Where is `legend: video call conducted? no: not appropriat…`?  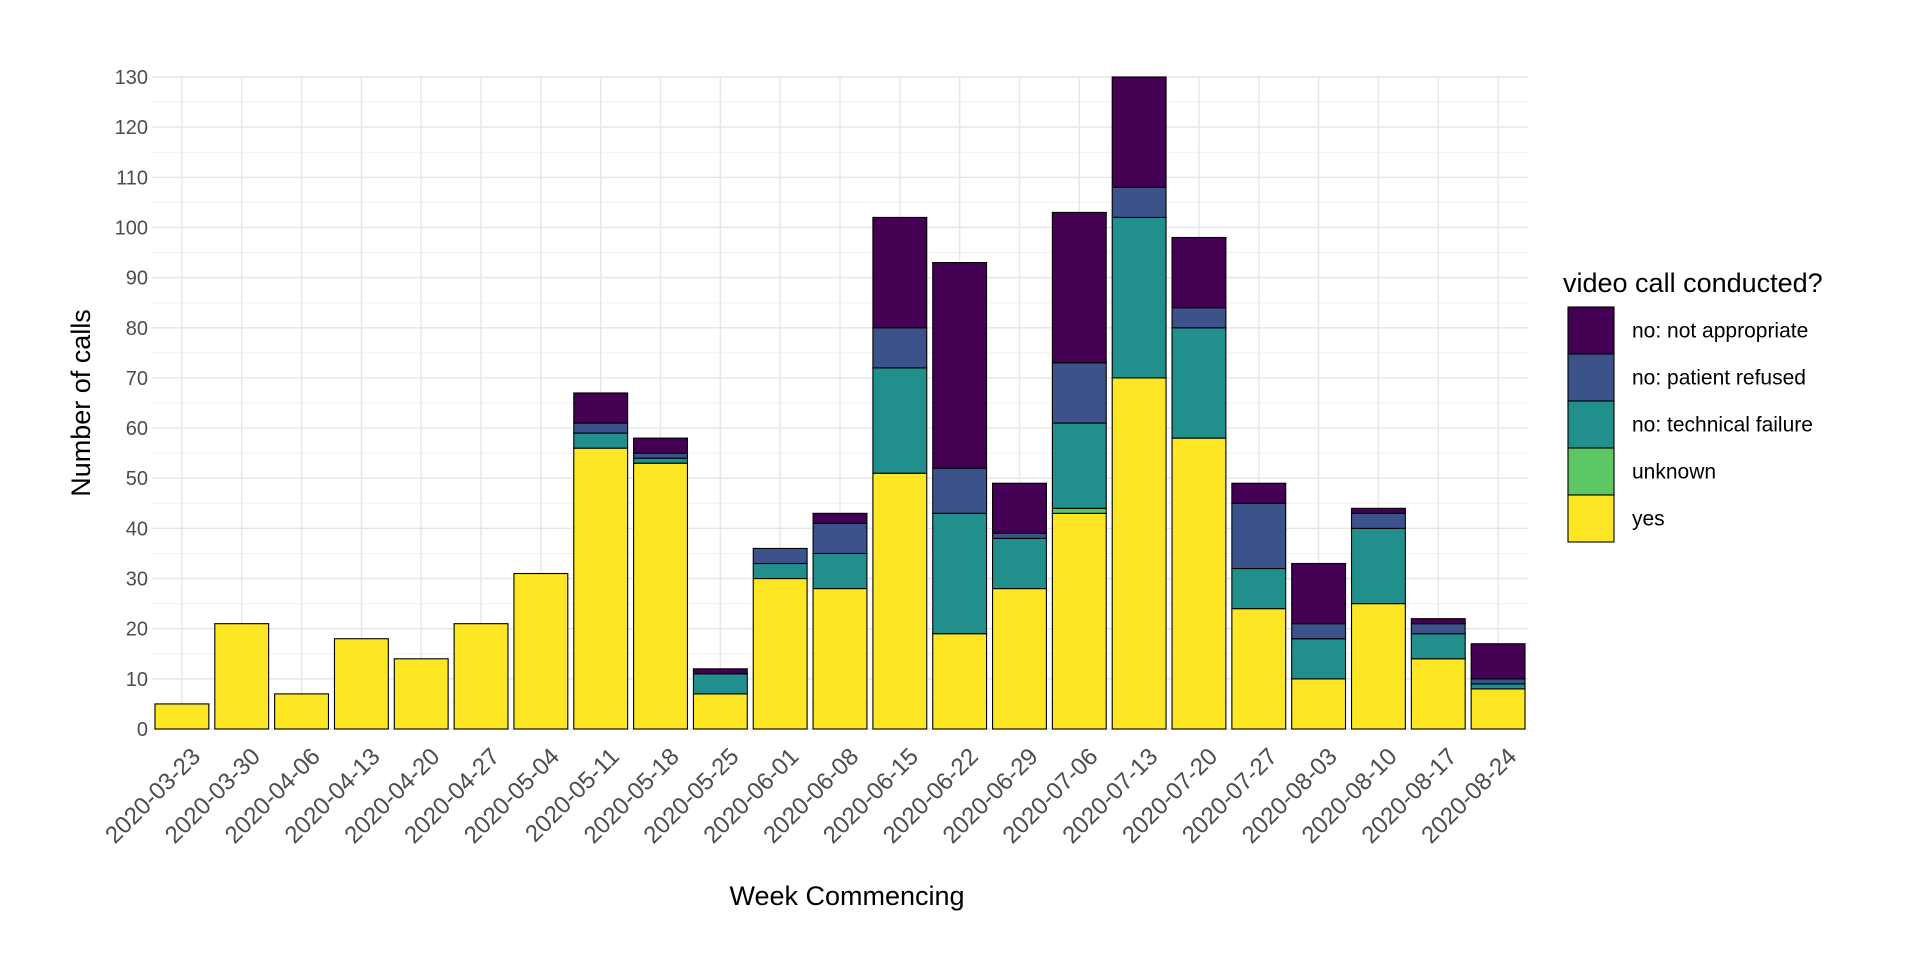 legend: video call conducted? no: not appropriat… is located at coordinates (1693, 405).